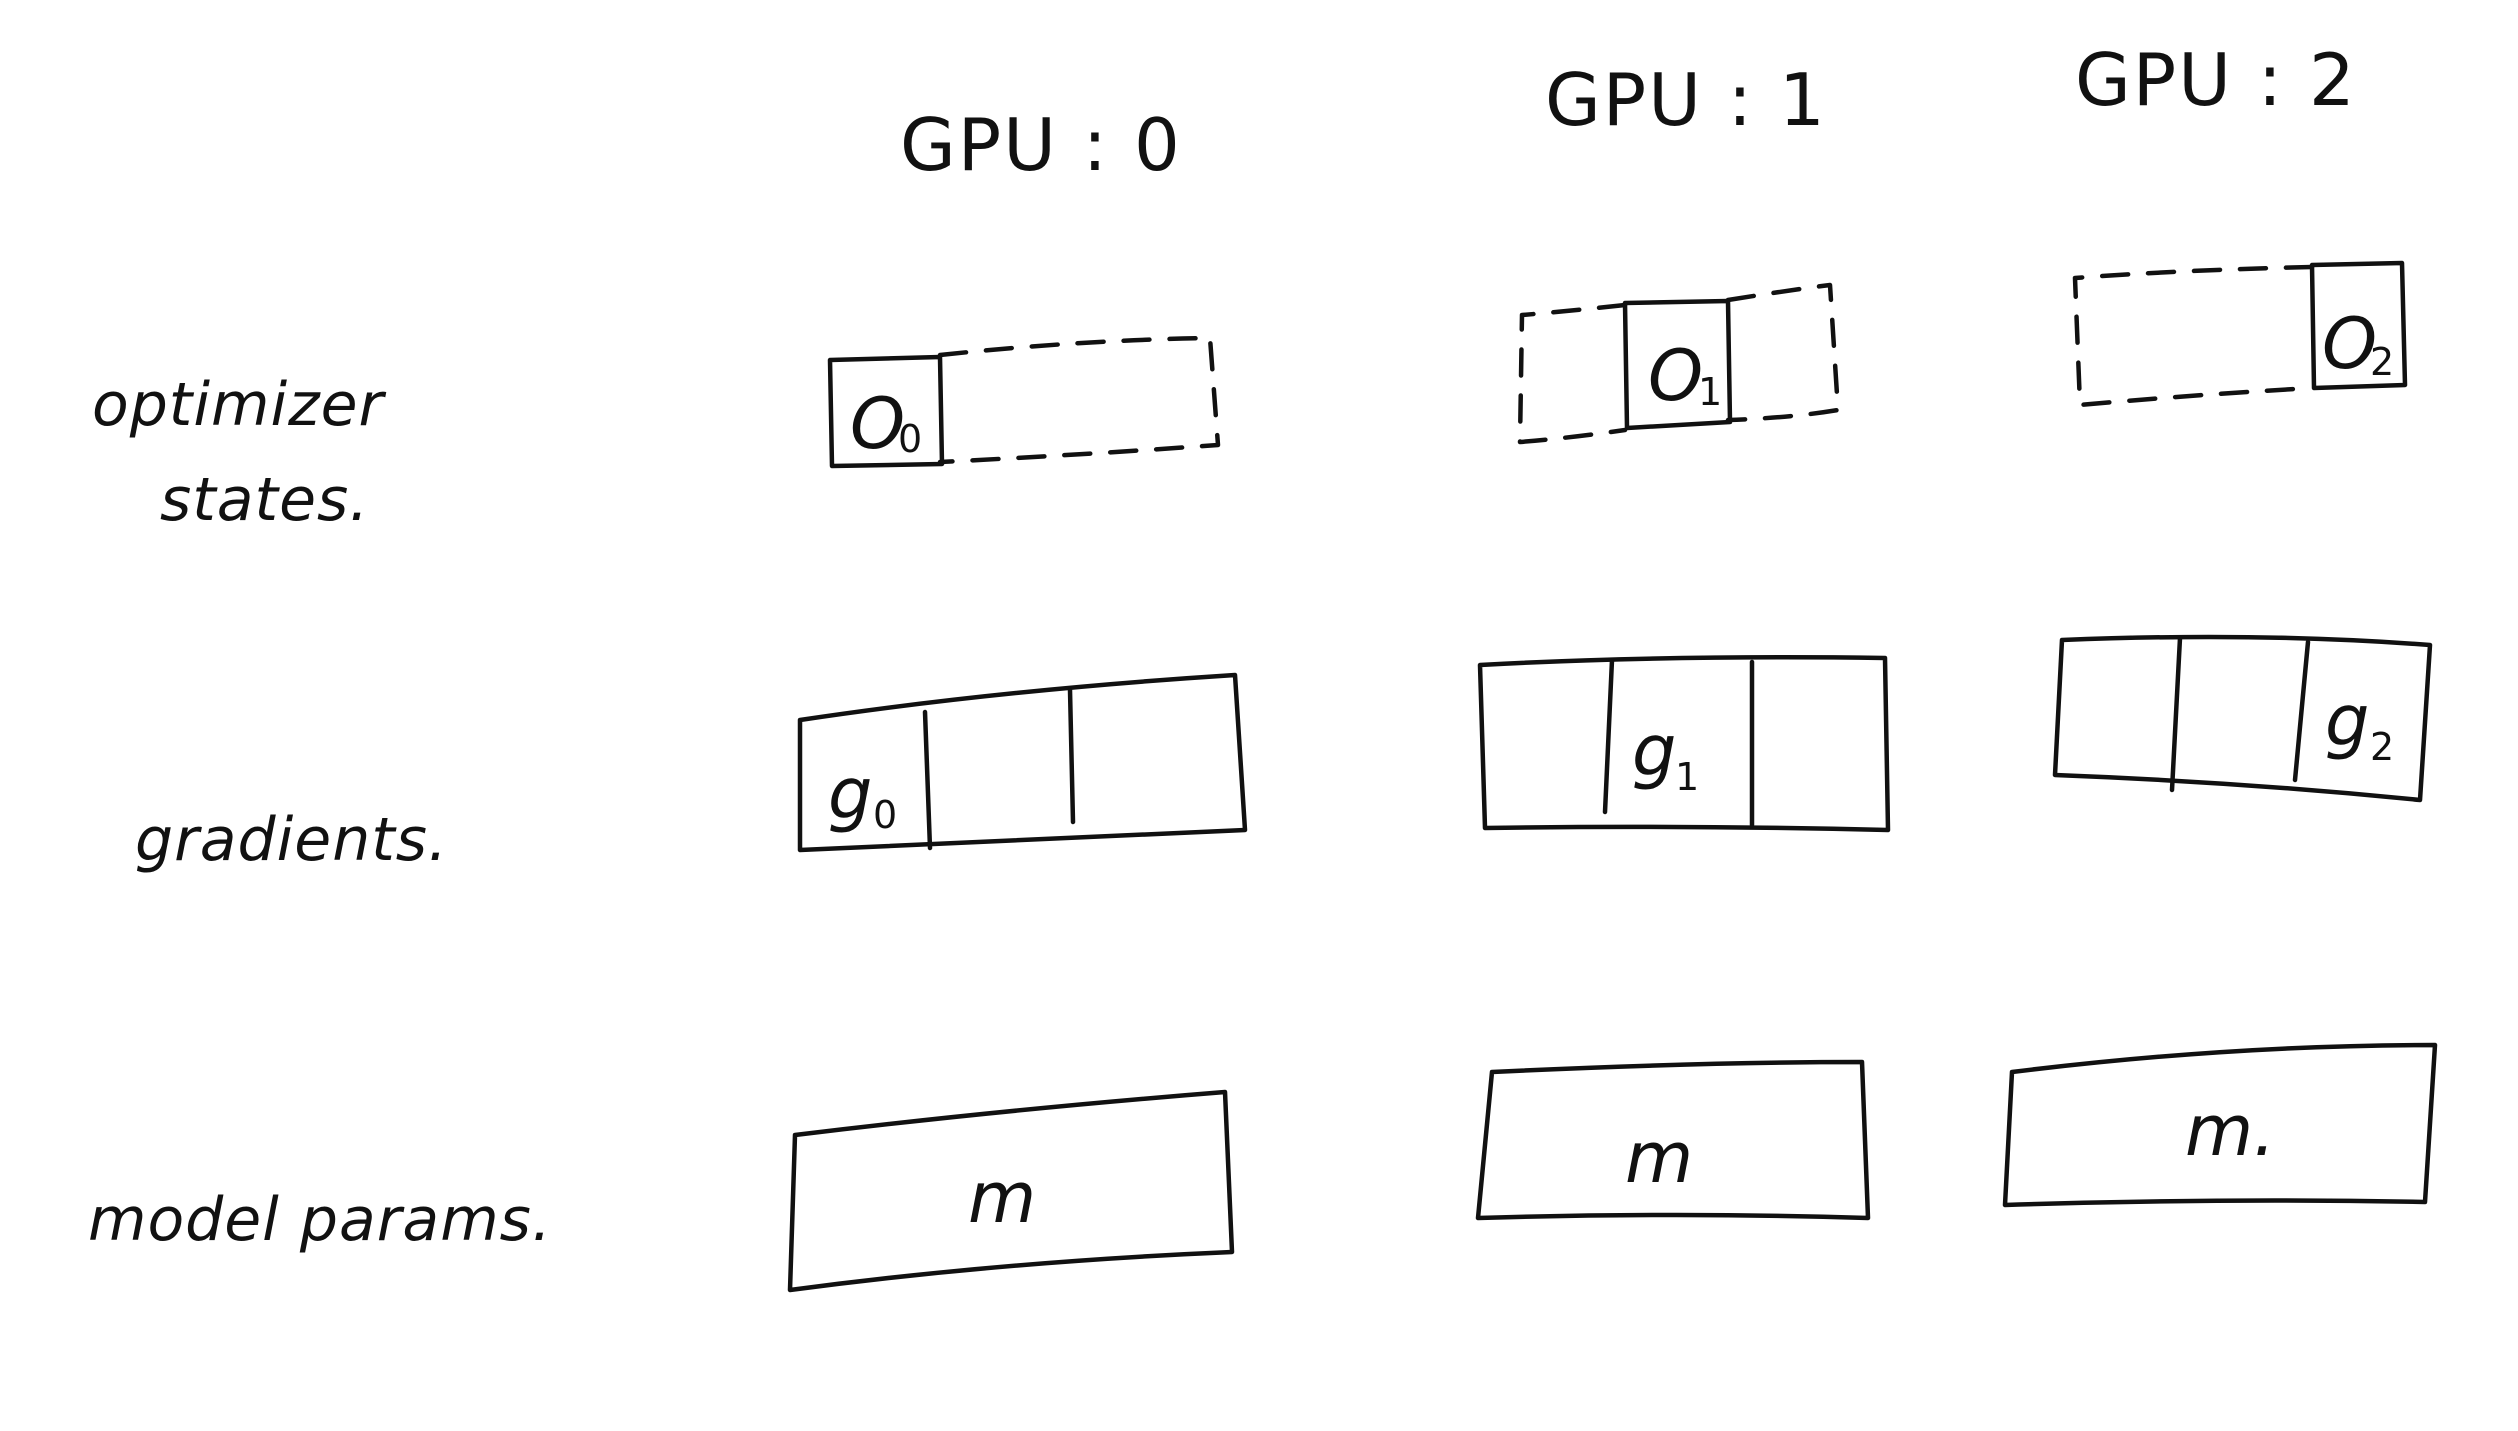  I want to click on gradients-shard-gpu-2: g 2, so click(2242, 718).